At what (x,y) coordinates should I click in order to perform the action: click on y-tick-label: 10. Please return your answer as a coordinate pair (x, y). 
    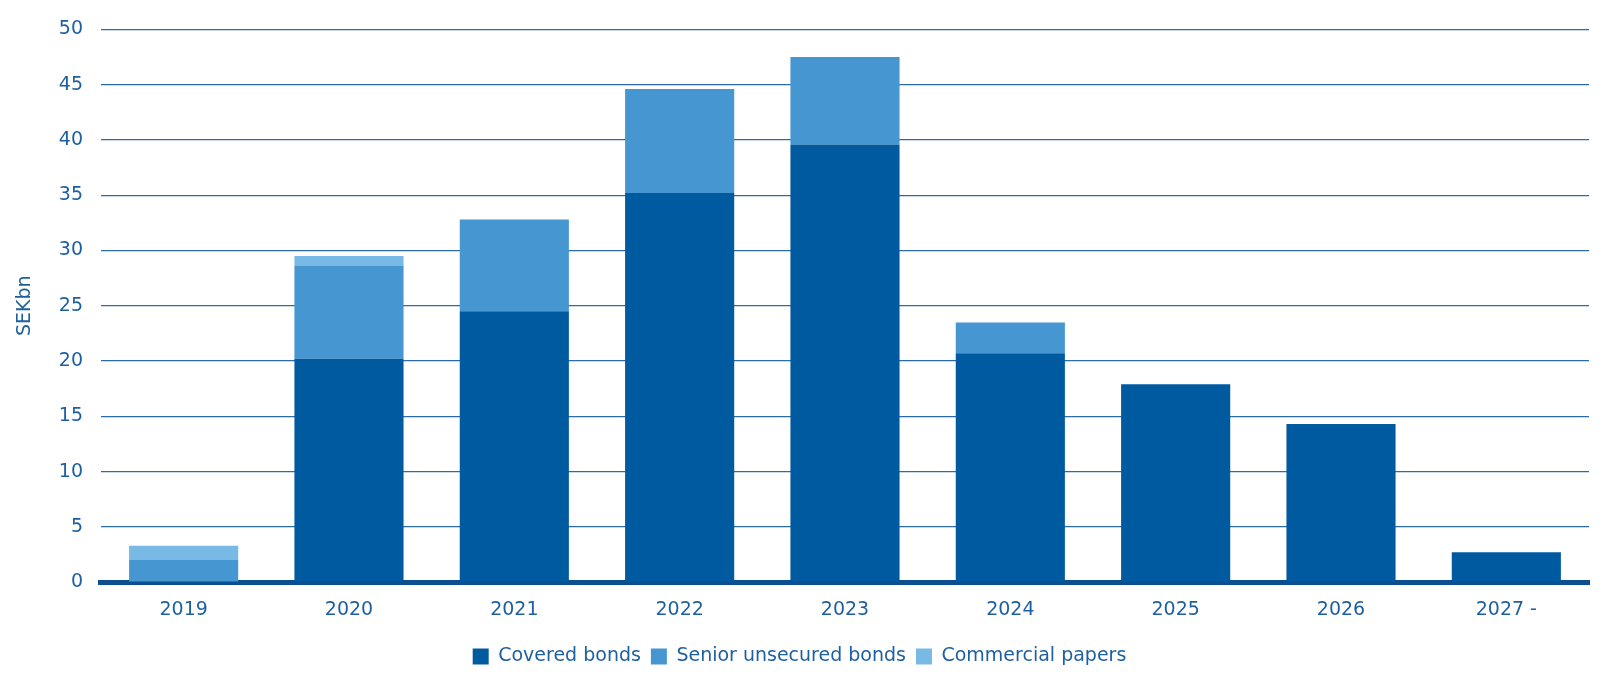
    Looking at the image, I should click on (70, 469).